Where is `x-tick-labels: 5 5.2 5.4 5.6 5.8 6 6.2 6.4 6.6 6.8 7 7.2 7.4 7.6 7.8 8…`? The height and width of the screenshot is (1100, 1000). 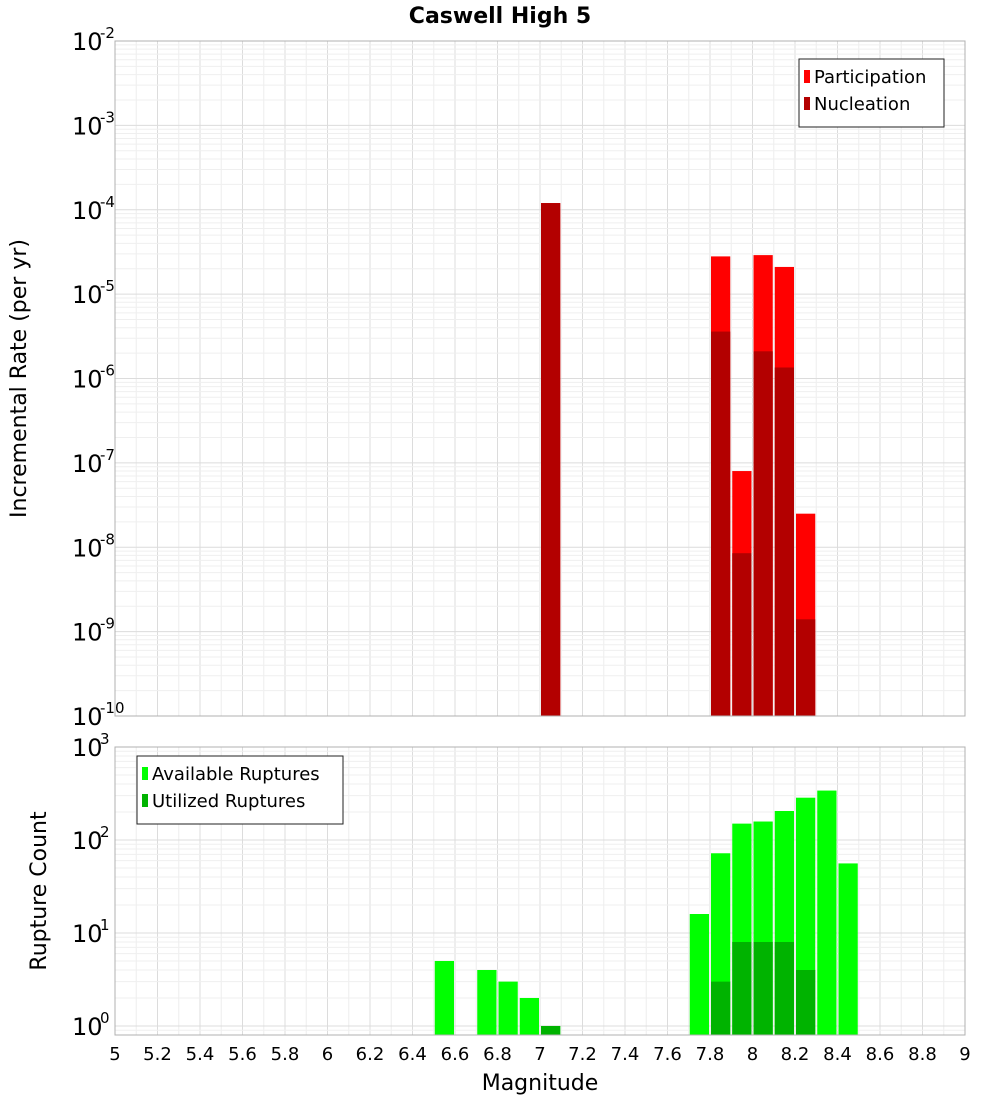 x-tick-labels: 5 5.2 5.4 5.6 5.8 6 6.2 6.4 6.6 6.8 7 7.2 7.4 7.6 7.8 8… is located at coordinates (539, 1054).